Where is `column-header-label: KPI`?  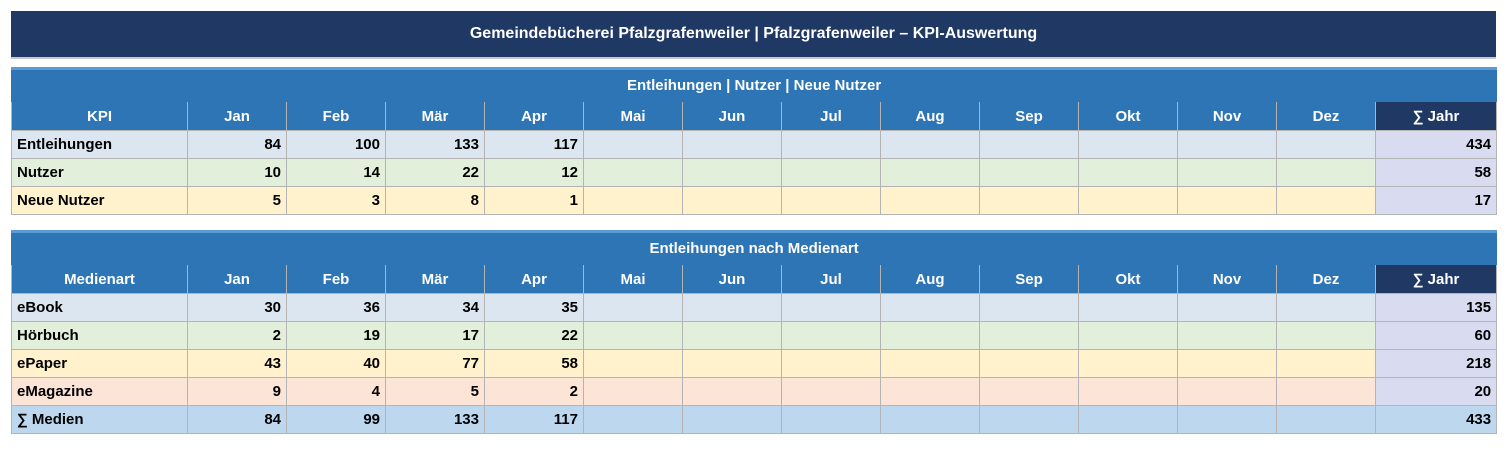 column-header-label: KPI is located at coordinates (99, 116).